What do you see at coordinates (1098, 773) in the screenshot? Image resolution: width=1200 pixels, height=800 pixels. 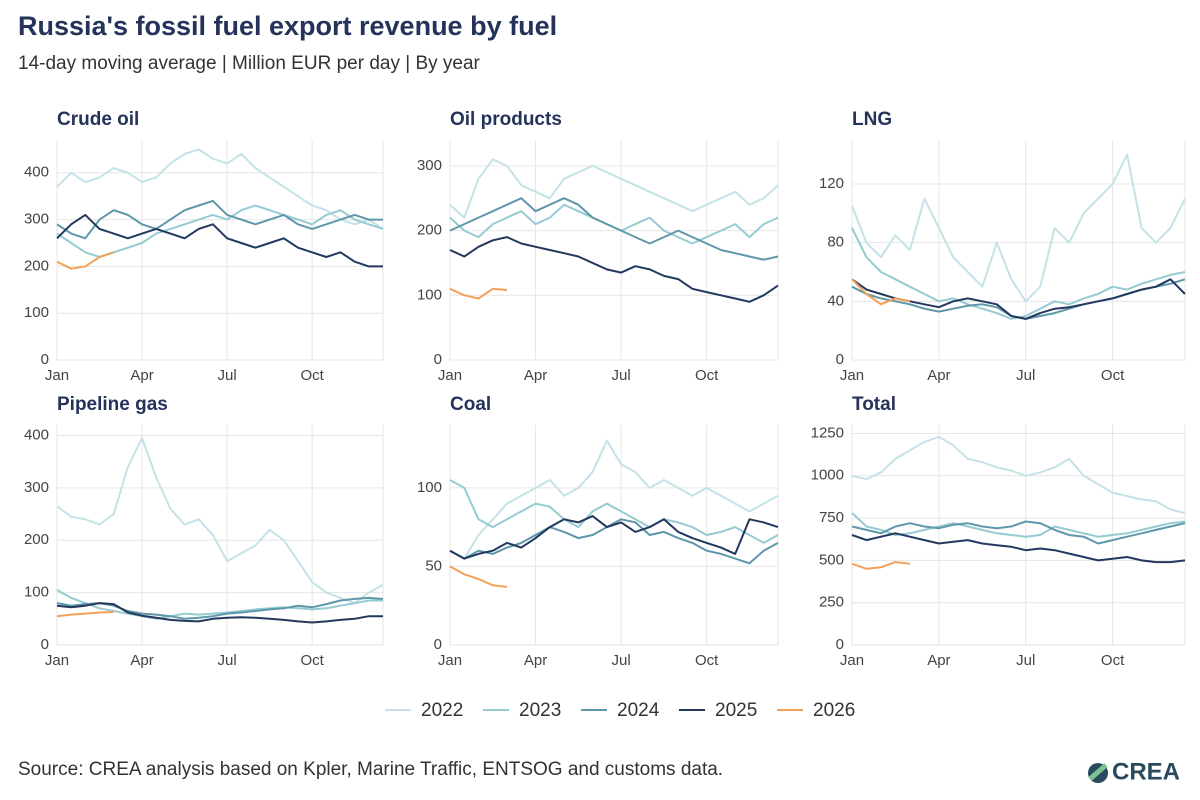 I see `logo-icon` at bounding box center [1098, 773].